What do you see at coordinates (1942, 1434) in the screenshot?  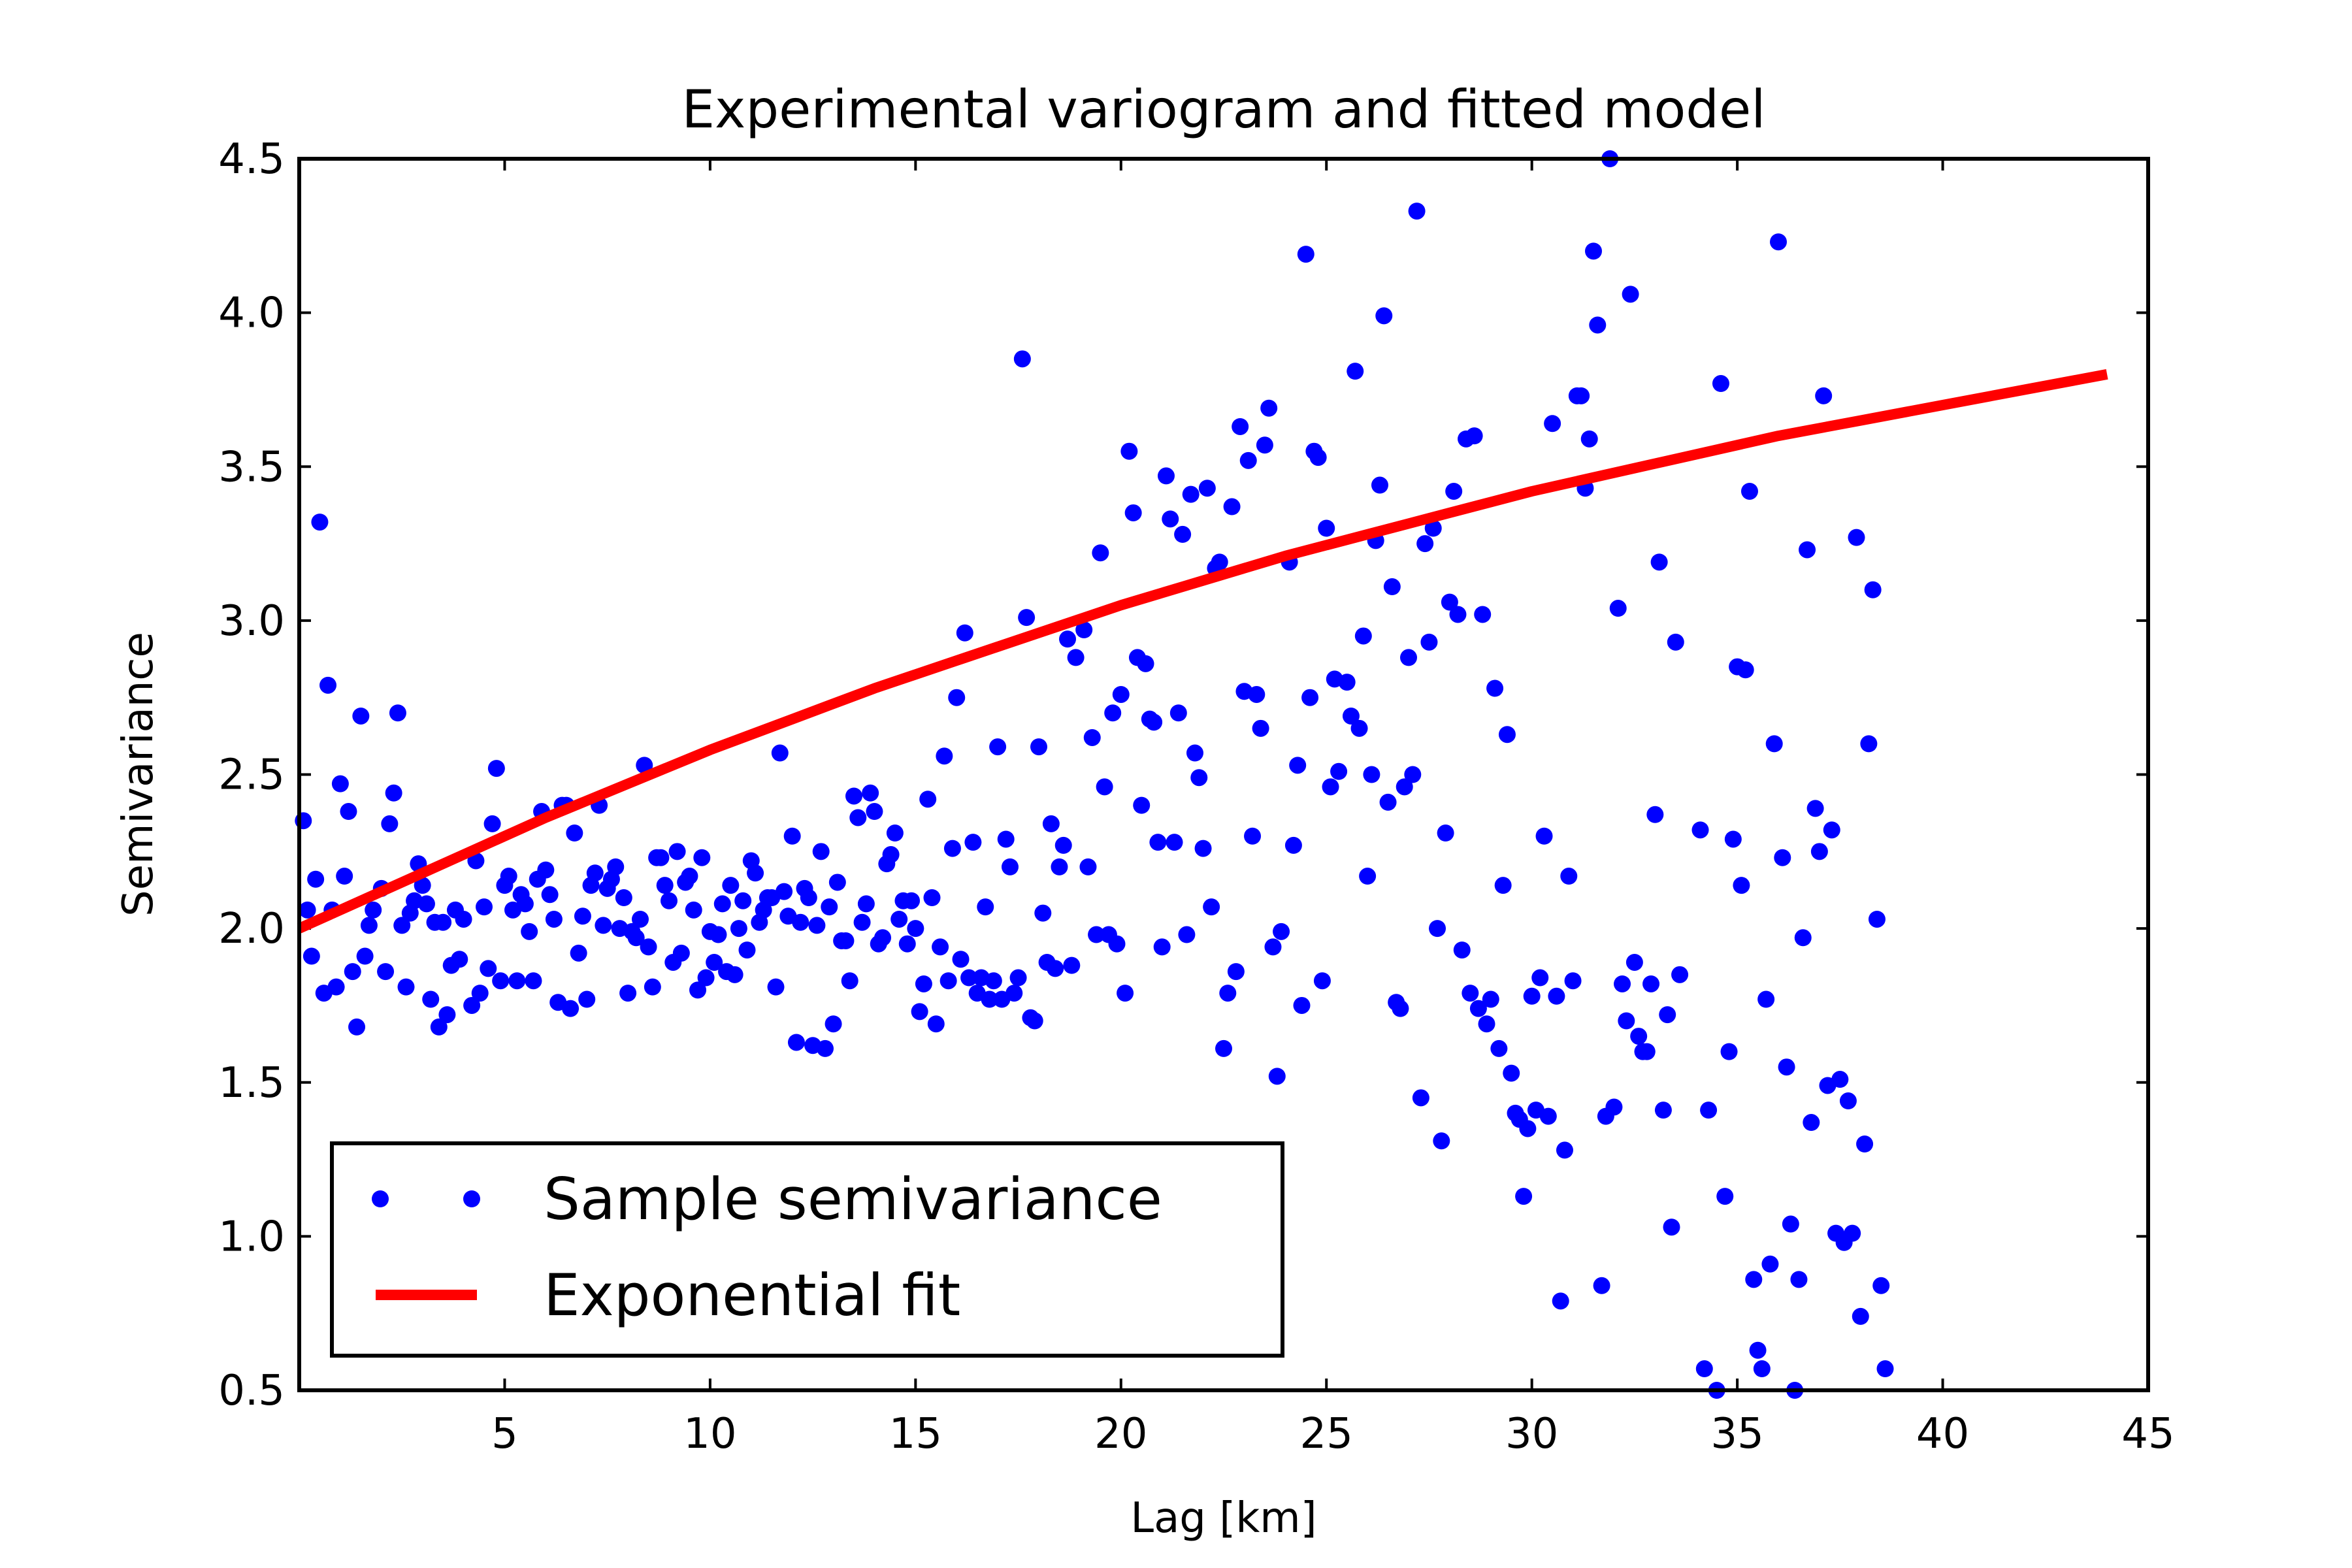 I see `x-tick-label: 40` at bounding box center [1942, 1434].